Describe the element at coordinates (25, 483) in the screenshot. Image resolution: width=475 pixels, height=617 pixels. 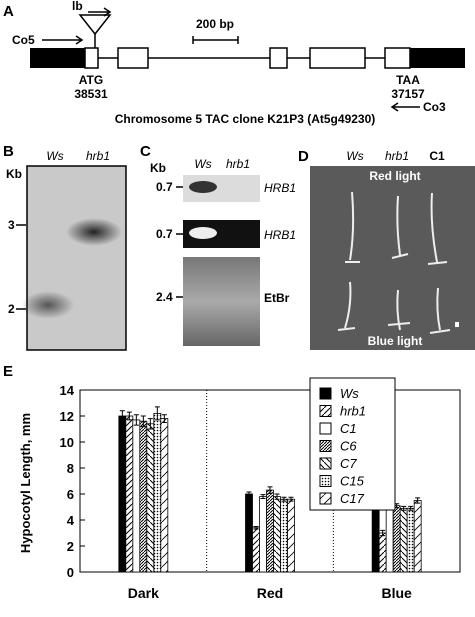
I see `y-axis-label: Hypocotyl Length, mm` at that location.